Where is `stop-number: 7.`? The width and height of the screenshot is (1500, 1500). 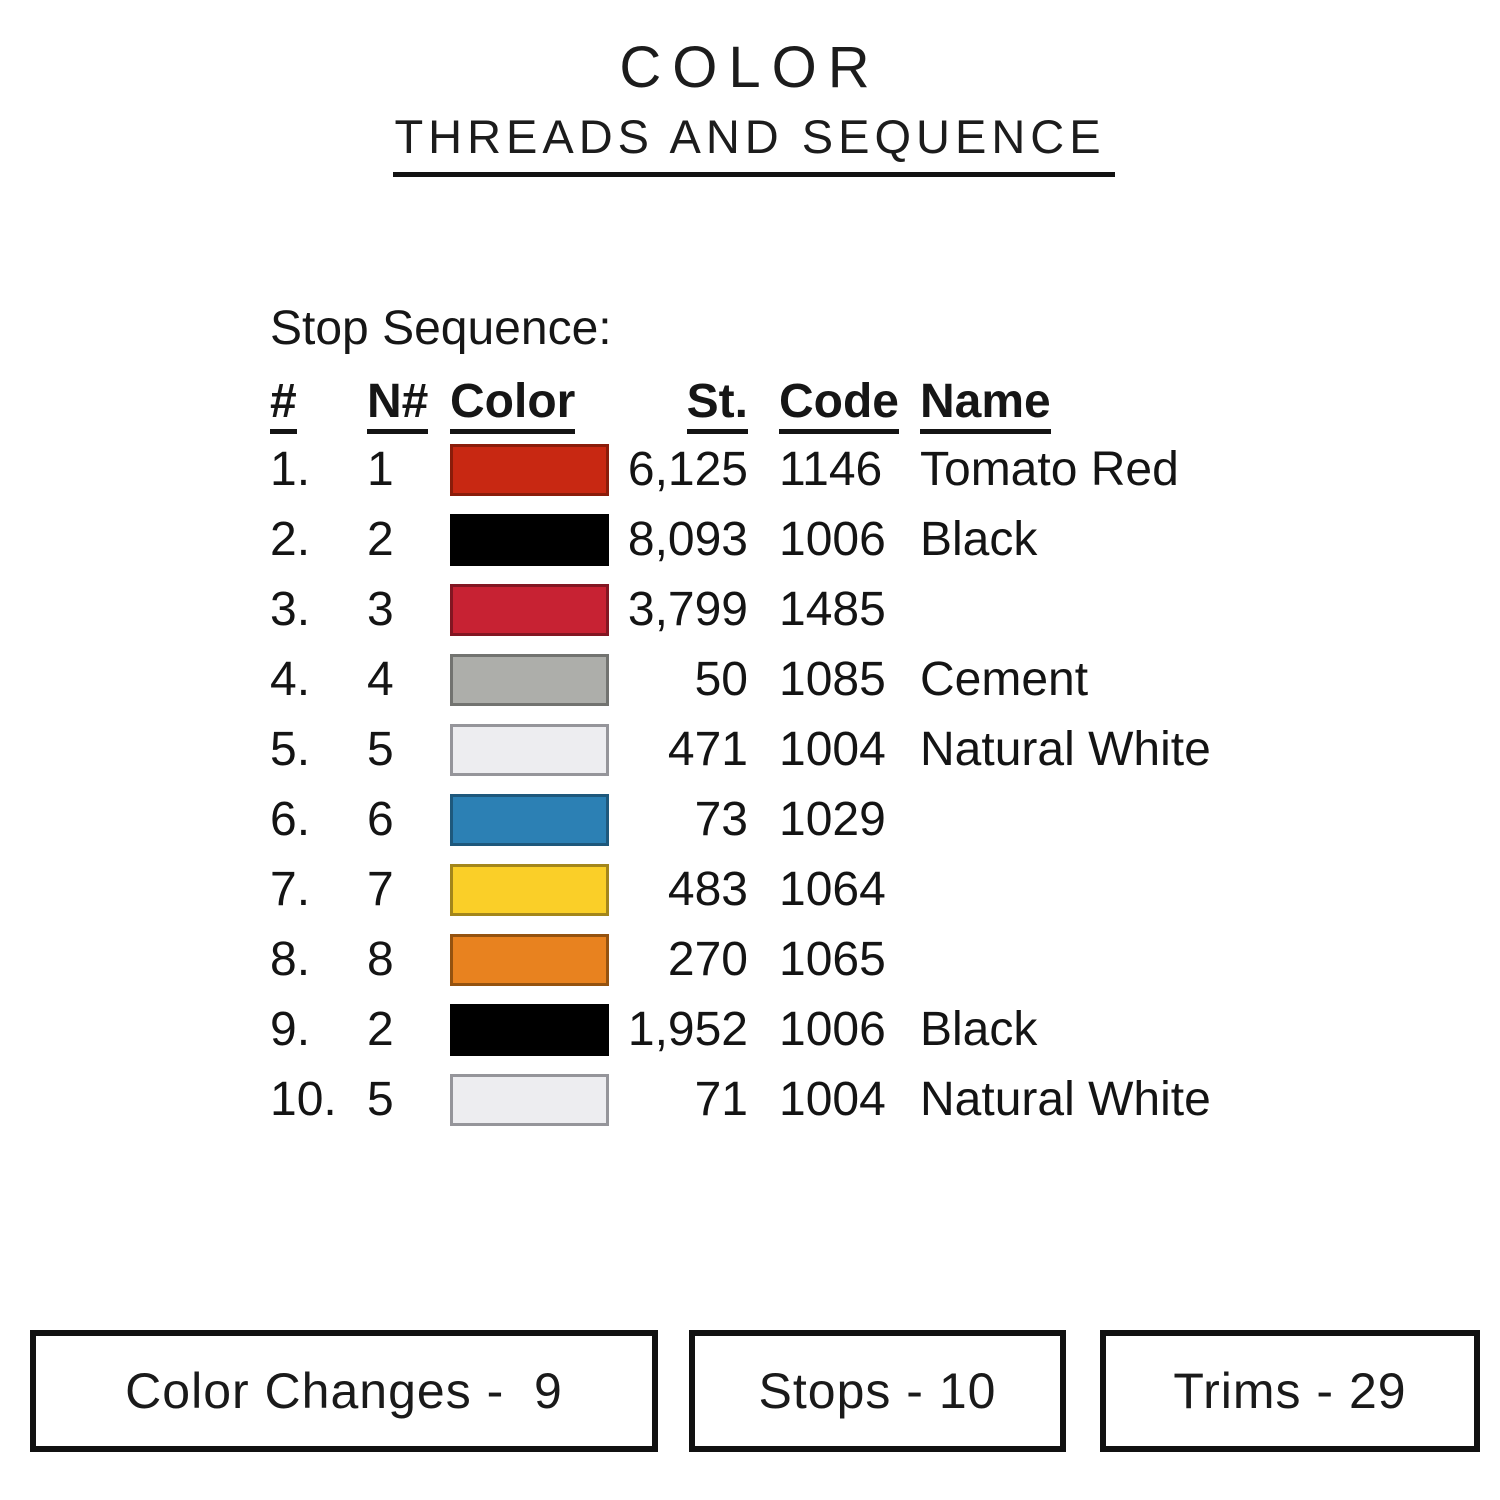 stop-number: 7. is located at coordinates (290, 889).